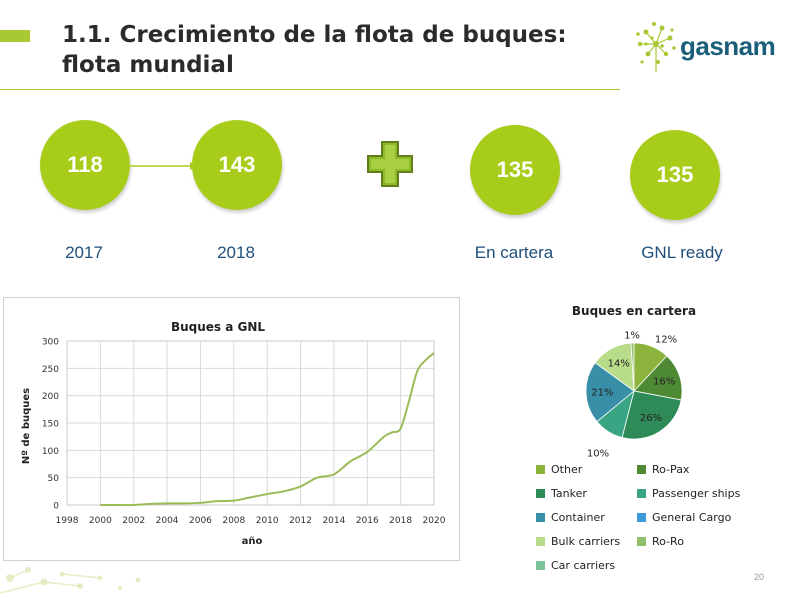  What do you see at coordinates (632, 336) in the screenshot?
I see `pie-slice-label: 1%` at bounding box center [632, 336].